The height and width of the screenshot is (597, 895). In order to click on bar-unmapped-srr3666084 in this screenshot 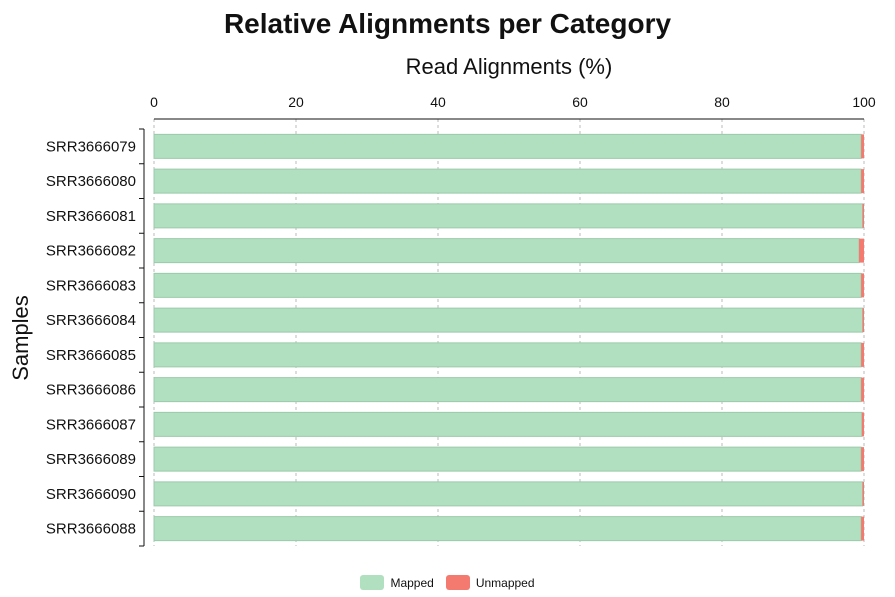, I will do `click(863, 320)`.